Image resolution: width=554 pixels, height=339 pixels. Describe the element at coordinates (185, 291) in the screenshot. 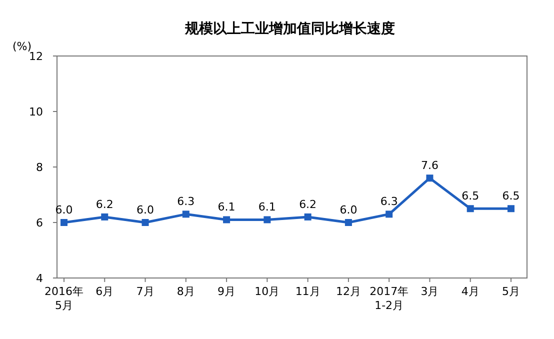

I see `x-tick-label: 8月` at that location.